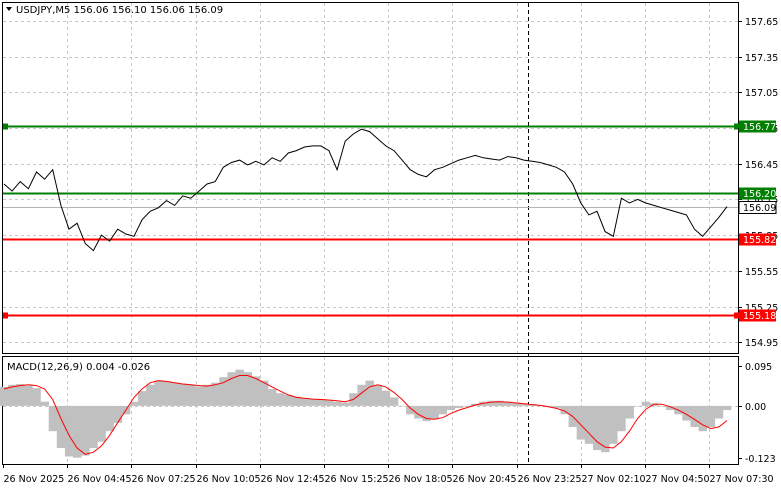 The image size is (781, 489). I want to click on dropdown-triangle-icon, so click(9, 9).